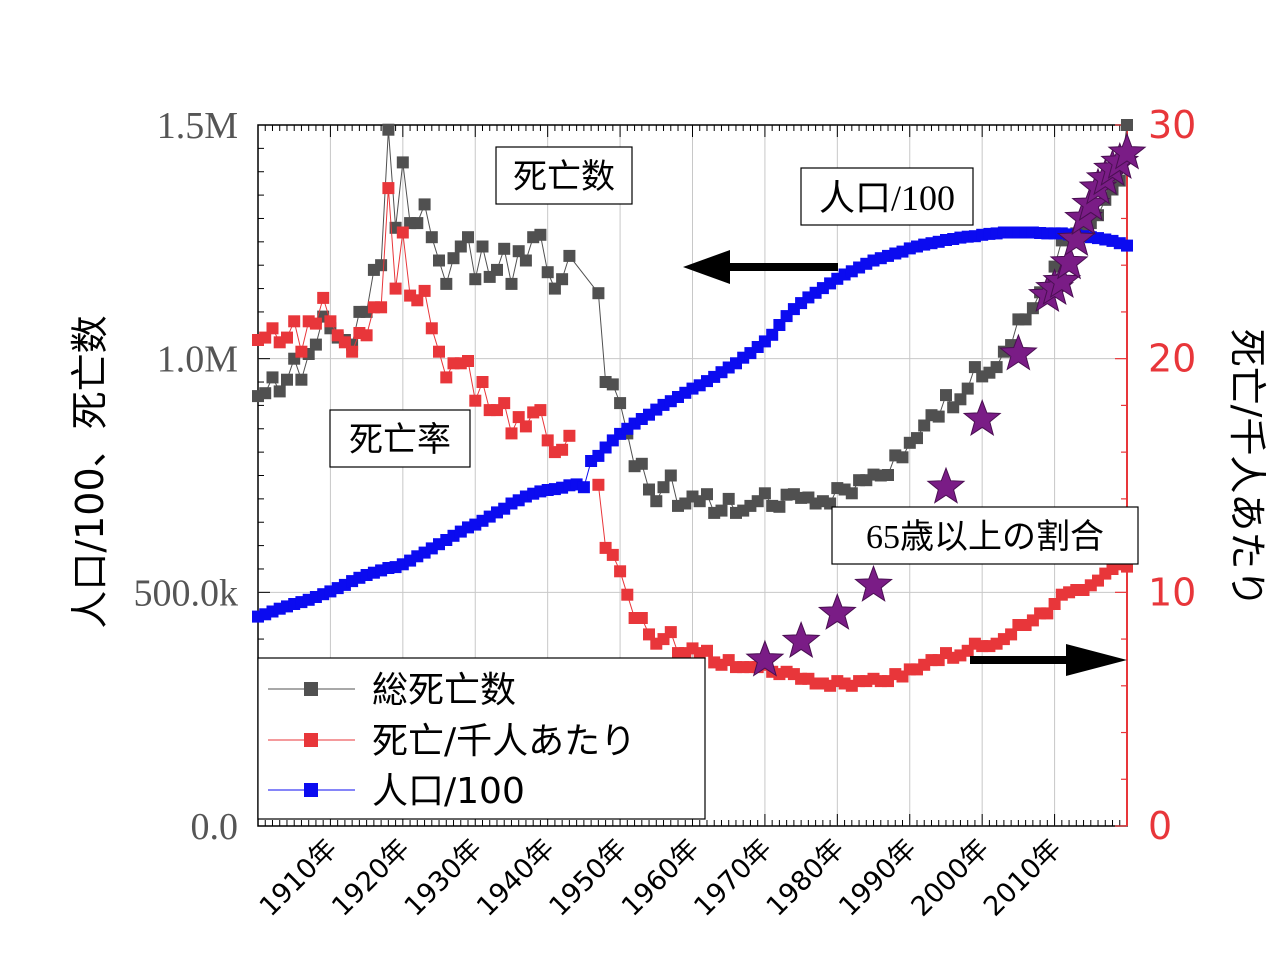 This screenshot has height=980, width=1280. What do you see at coordinates (444, 690) in the screenshot?
I see `legend-label-total-deaths: 総死亡数` at bounding box center [444, 690].